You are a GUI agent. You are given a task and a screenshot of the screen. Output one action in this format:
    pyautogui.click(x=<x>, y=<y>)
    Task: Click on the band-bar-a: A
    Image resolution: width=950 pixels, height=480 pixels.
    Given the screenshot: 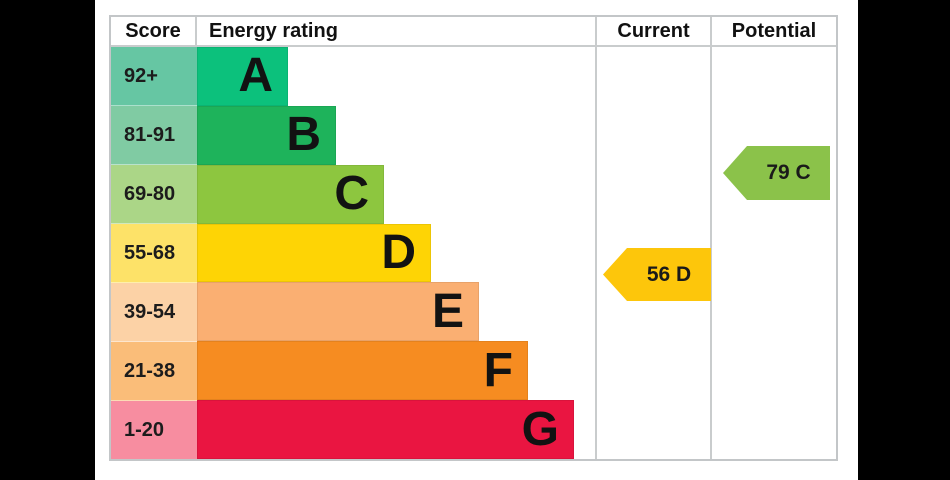 What is the action you would take?
    pyautogui.click(x=242, y=76)
    